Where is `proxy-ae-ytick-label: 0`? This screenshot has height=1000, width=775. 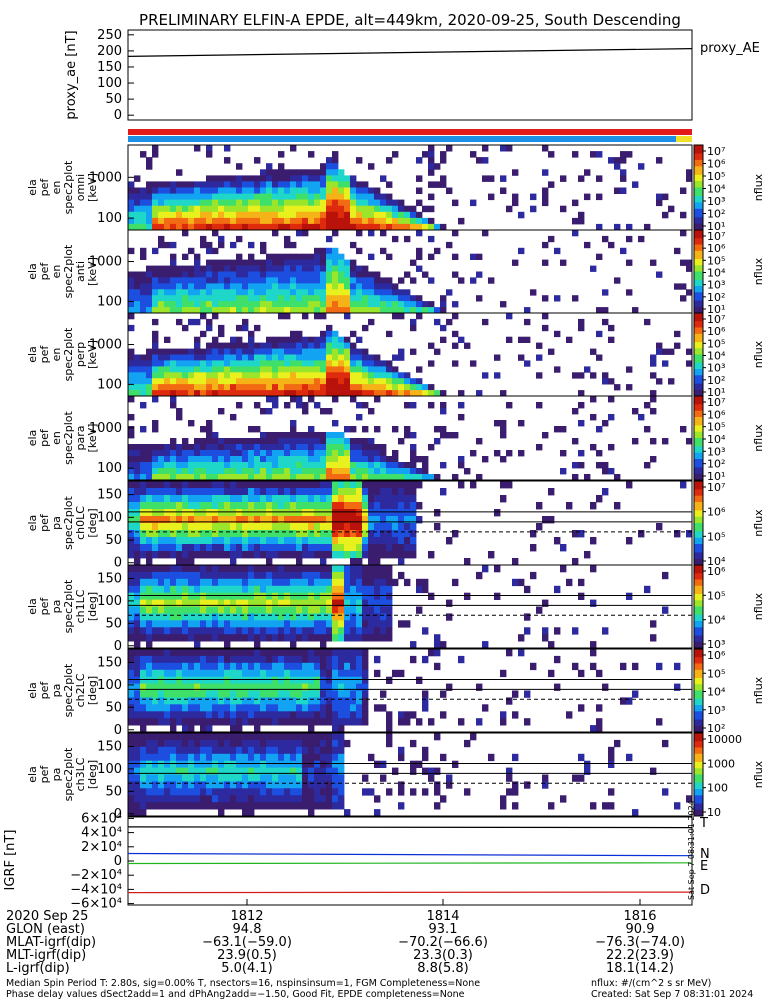 proxy-ae-ytick-label: 0 is located at coordinates (118, 115).